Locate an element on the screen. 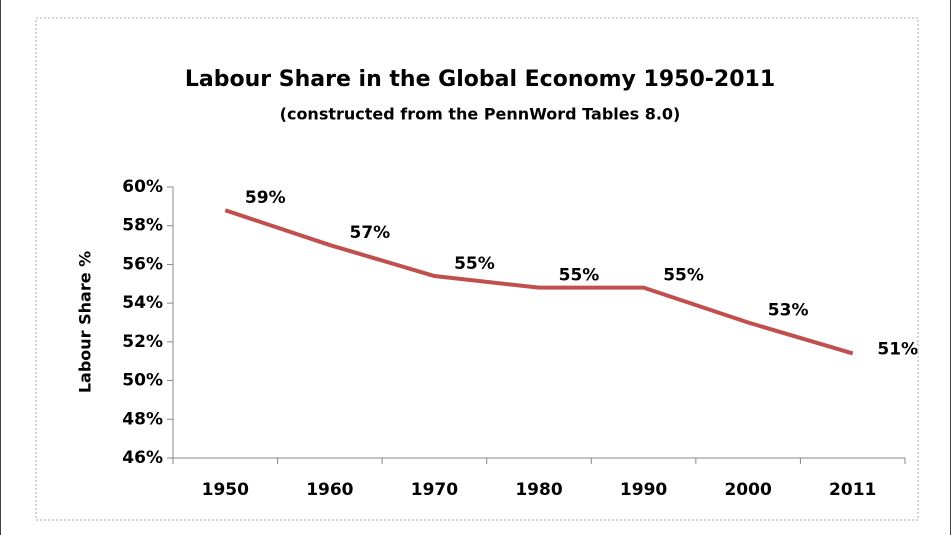 This screenshot has height=535, width=952. y-tick-label: 60% is located at coordinates (142, 187).